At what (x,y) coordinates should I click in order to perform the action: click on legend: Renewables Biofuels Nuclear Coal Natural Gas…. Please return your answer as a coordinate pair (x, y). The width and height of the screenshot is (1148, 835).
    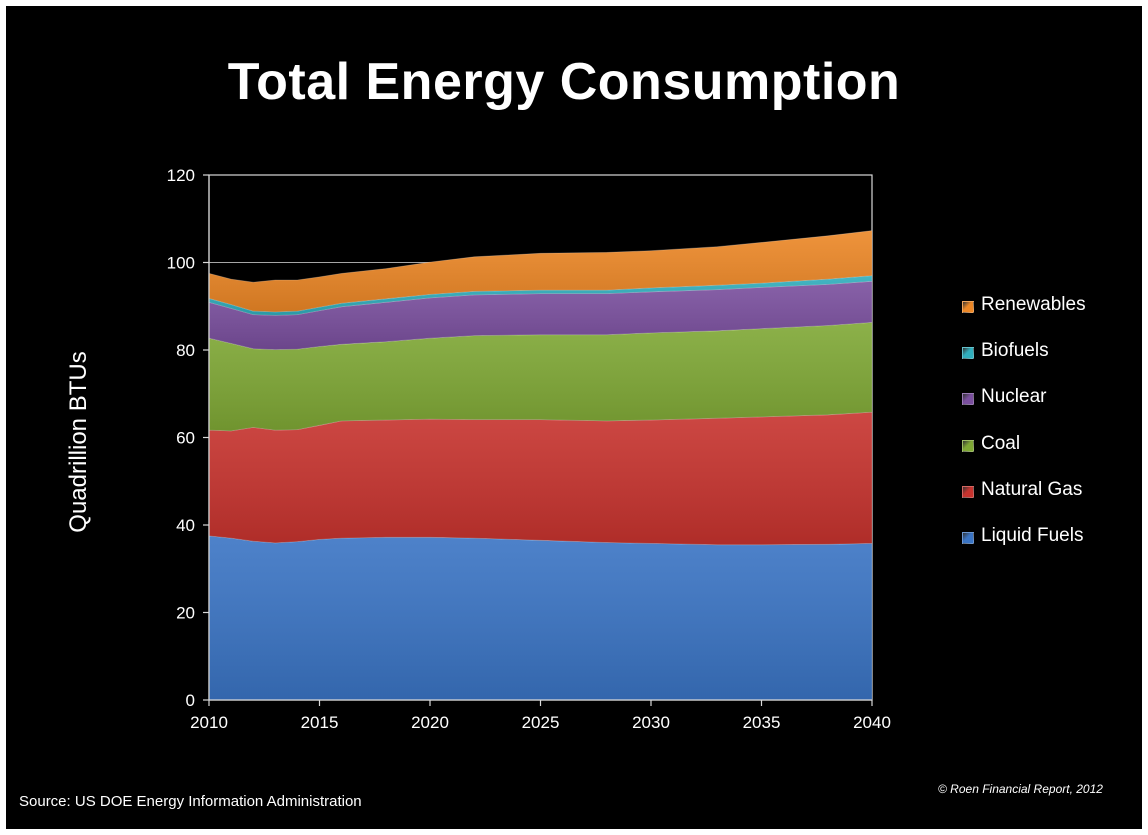
    Looking at the image, I should click on (1047, 432).